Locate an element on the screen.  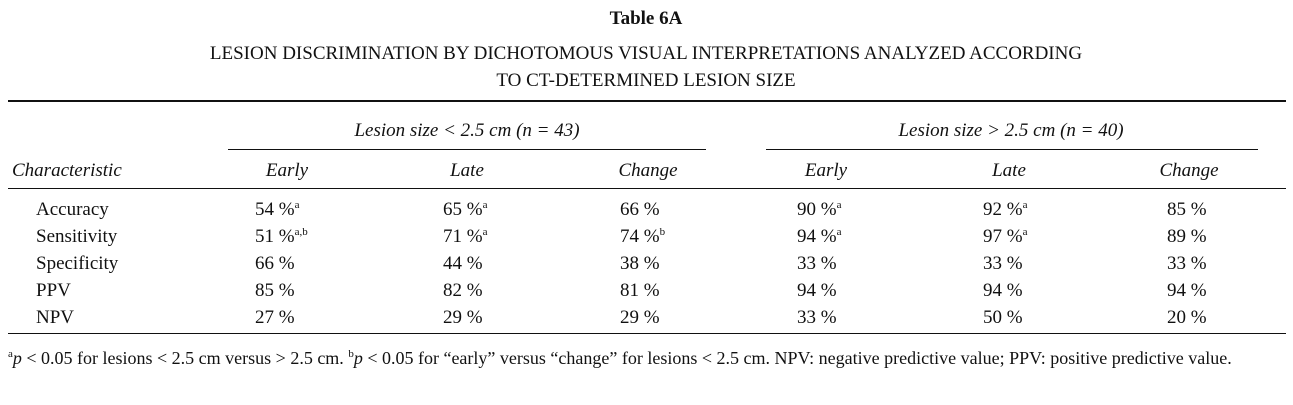
cell: 65 %a is located at coordinates (465, 209).